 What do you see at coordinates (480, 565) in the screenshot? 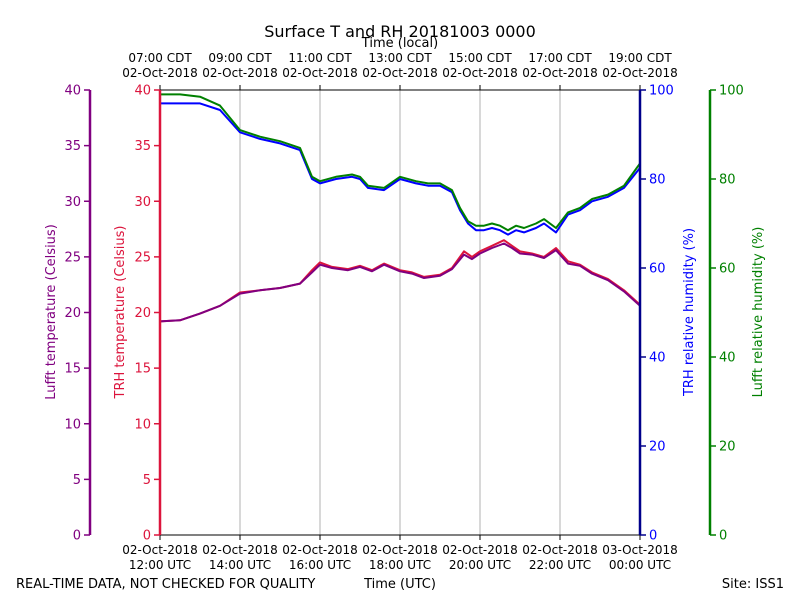
I see `x-tick-time: 20:00 UTC` at bounding box center [480, 565].